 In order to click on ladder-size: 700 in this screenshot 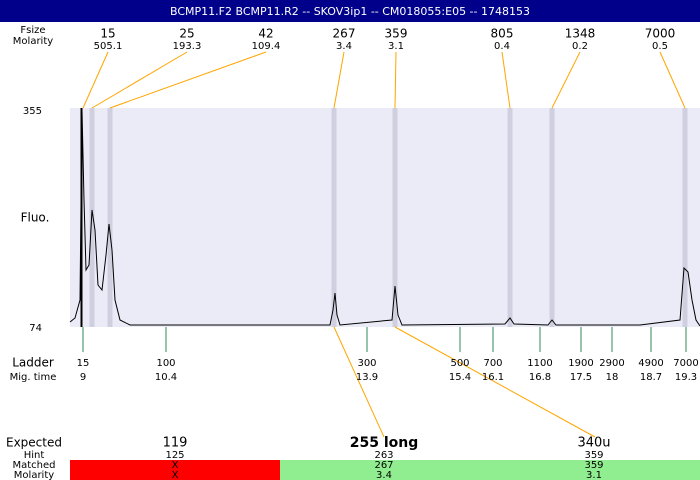, I will do `click(492, 363)`.